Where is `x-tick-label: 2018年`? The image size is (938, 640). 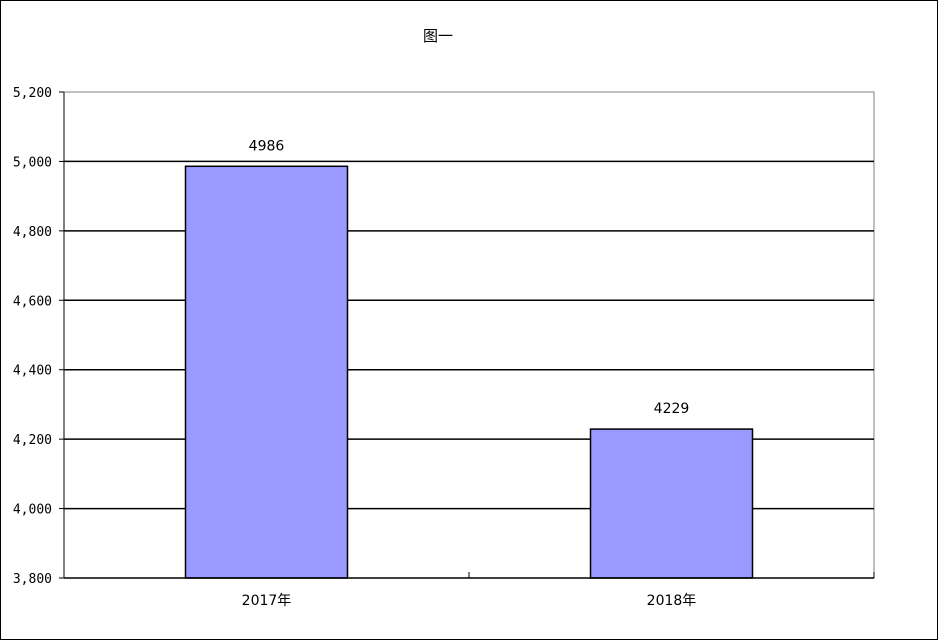 x-tick-label: 2018年 is located at coordinates (672, 601).